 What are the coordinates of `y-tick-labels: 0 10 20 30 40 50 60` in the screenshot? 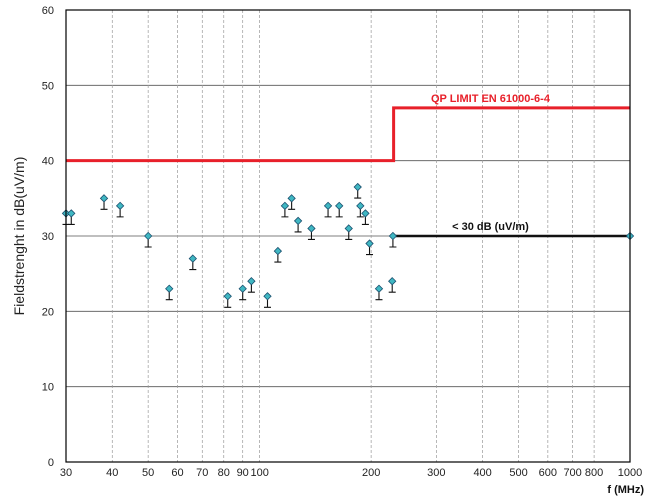 It's located at (48, 237).